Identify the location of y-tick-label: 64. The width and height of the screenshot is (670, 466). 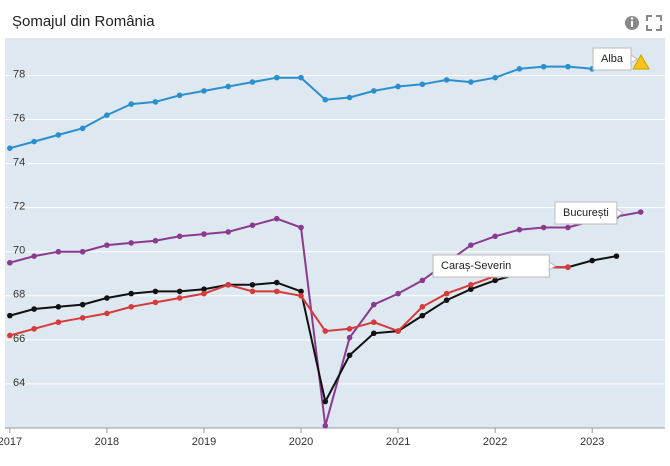
(19, 383).